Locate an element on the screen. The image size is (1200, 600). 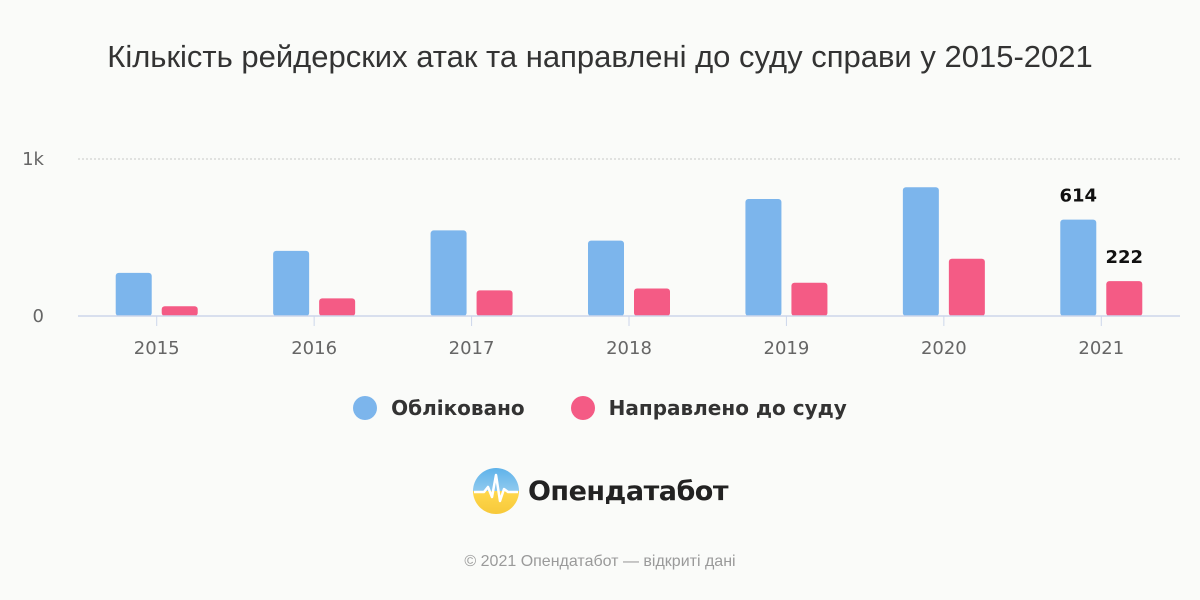
data-label: 614 is located at coordinates (1078, 196).